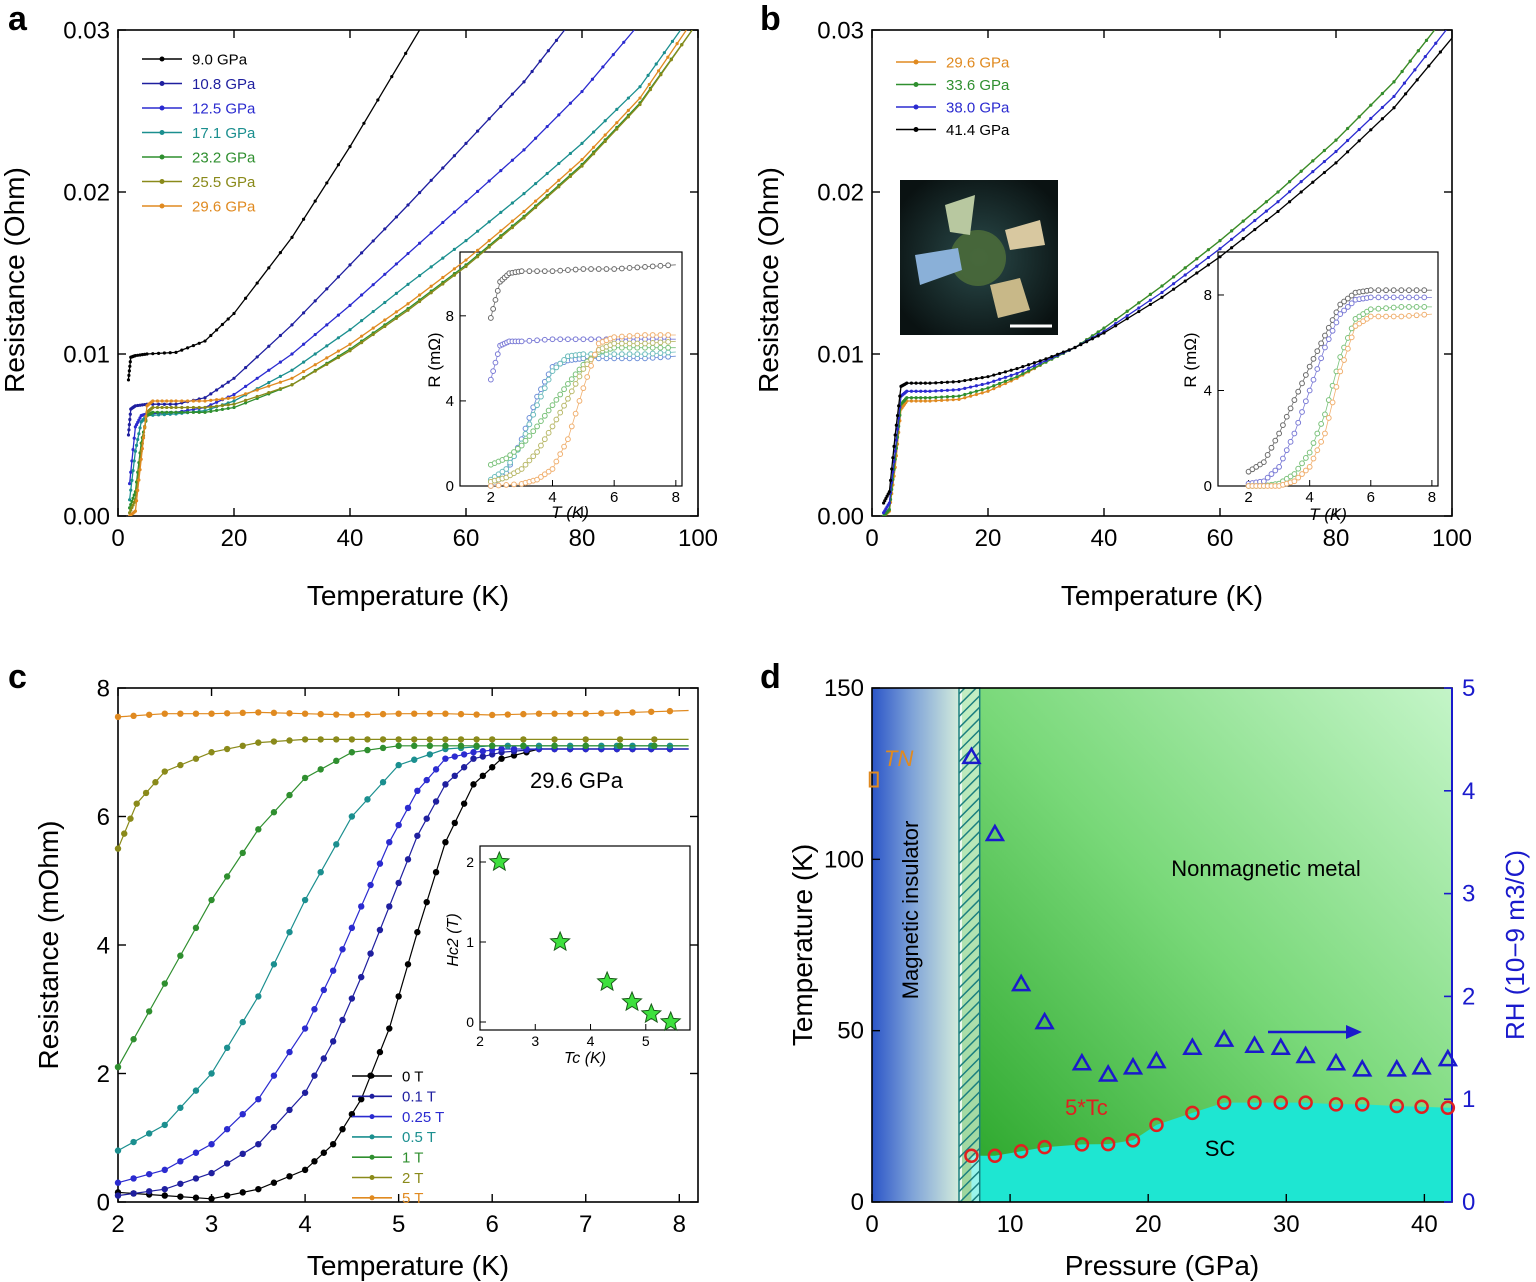 This screenshot has height=1282, width=1536. What do you see at coordinates (1468, 894) in the screenshot?
I see `y-tick-label-right: 3` at bounding box center [1468, 894].